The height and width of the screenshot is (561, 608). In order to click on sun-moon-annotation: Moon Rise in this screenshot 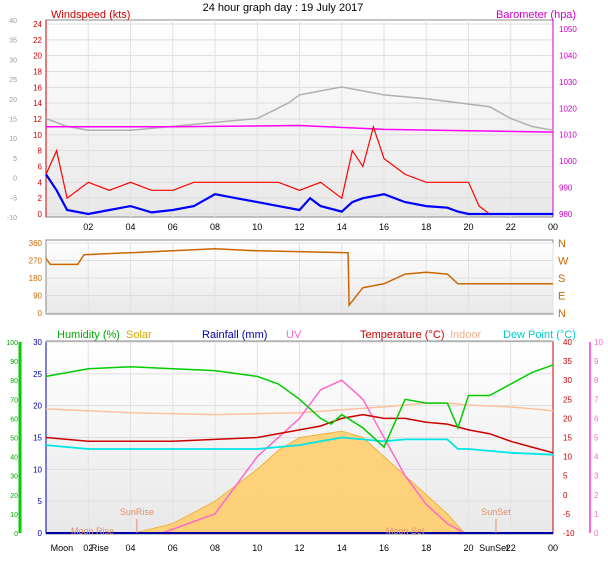, I will do `click(92, 531)`.